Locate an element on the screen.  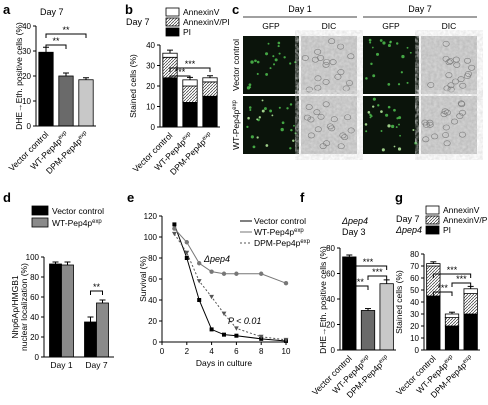
panel-label-f: f is located at coordinates (302, 197).